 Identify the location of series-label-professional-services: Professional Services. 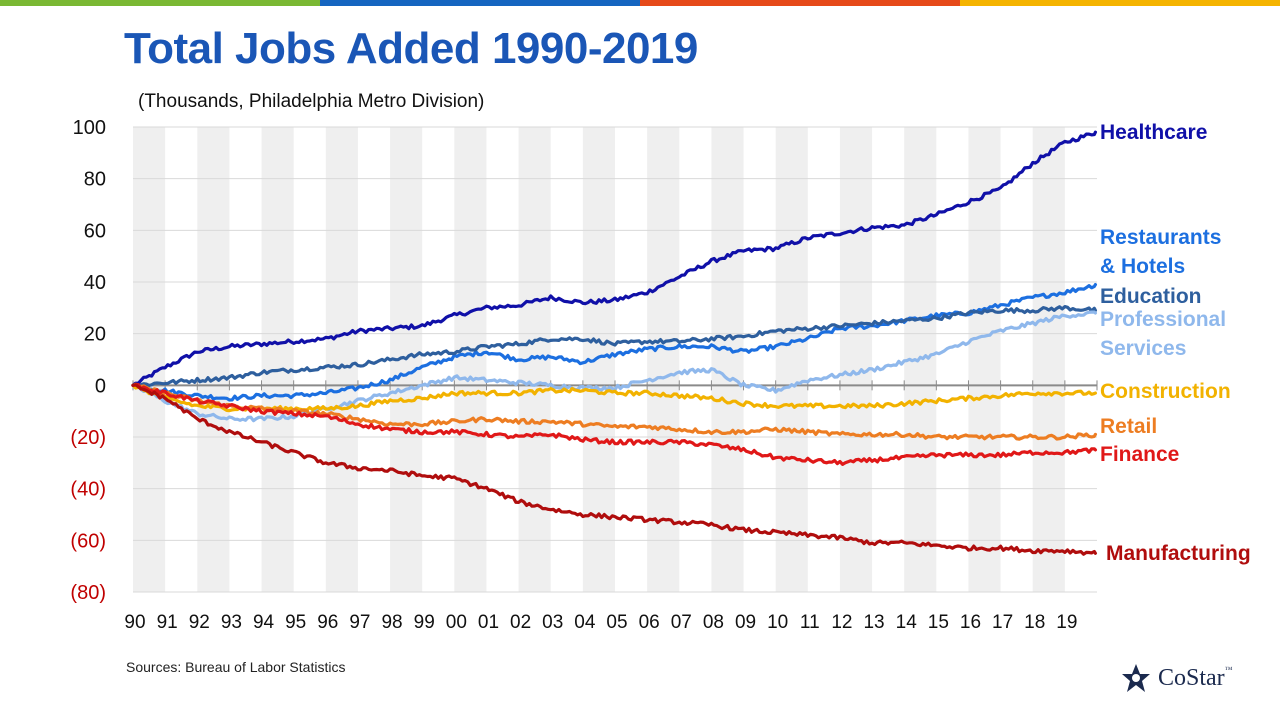
(1163, 334).